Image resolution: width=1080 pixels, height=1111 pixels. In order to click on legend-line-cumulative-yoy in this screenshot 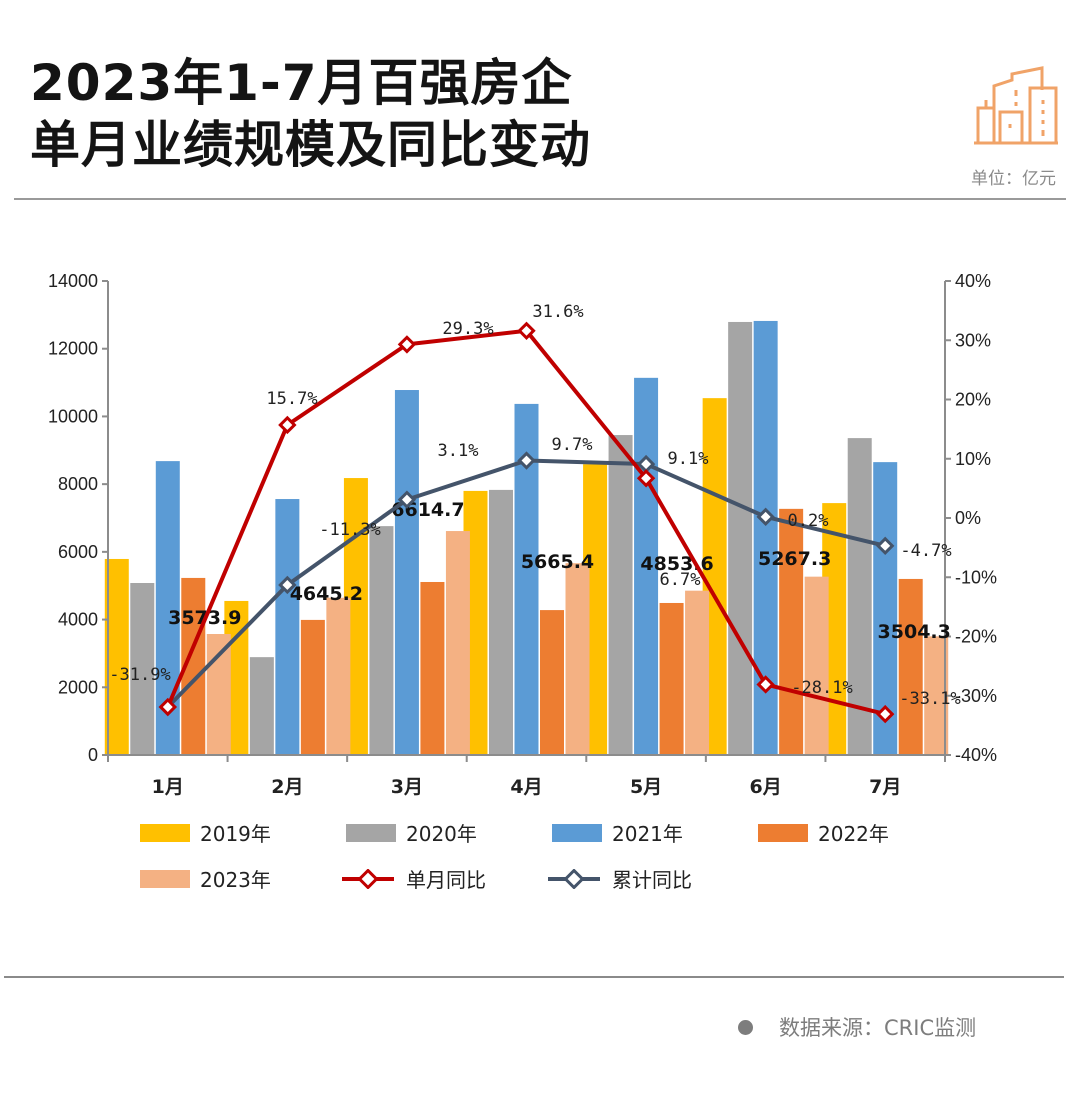, I will do `click(574, 878)`.